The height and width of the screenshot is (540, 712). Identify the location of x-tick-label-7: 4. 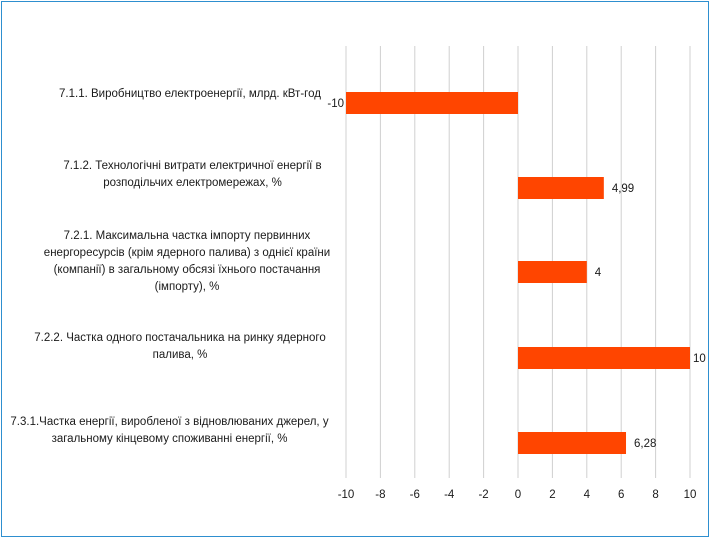
(587, 495).